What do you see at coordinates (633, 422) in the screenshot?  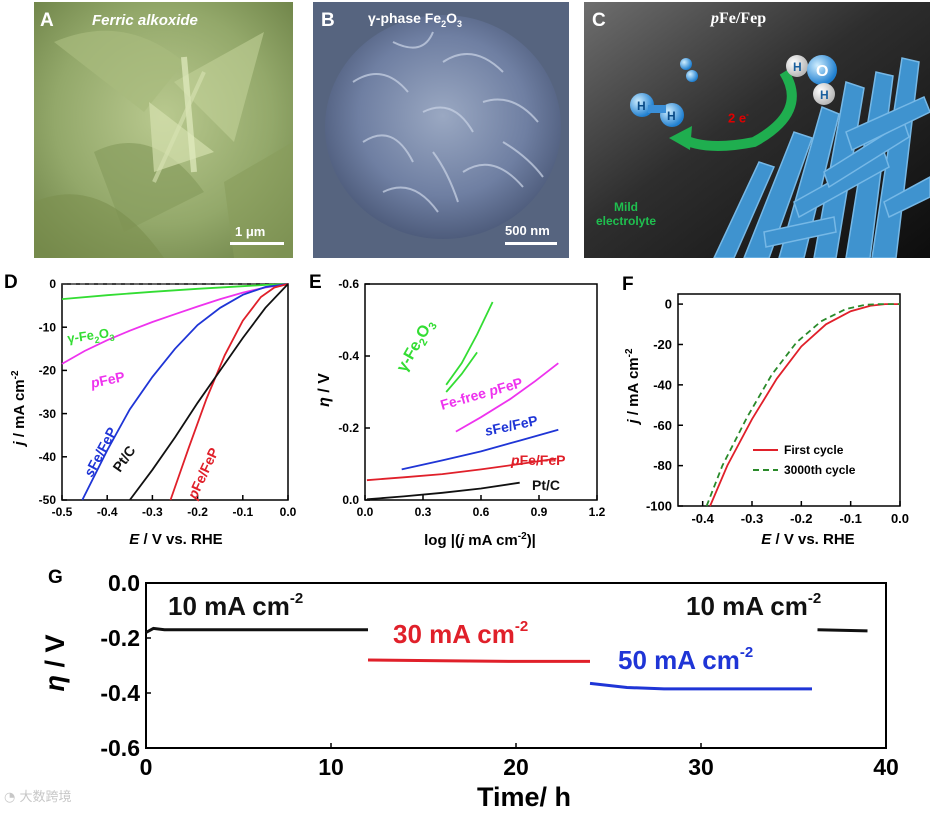 I see `f-ylabel-i: j` at bounding box center [633, 422].